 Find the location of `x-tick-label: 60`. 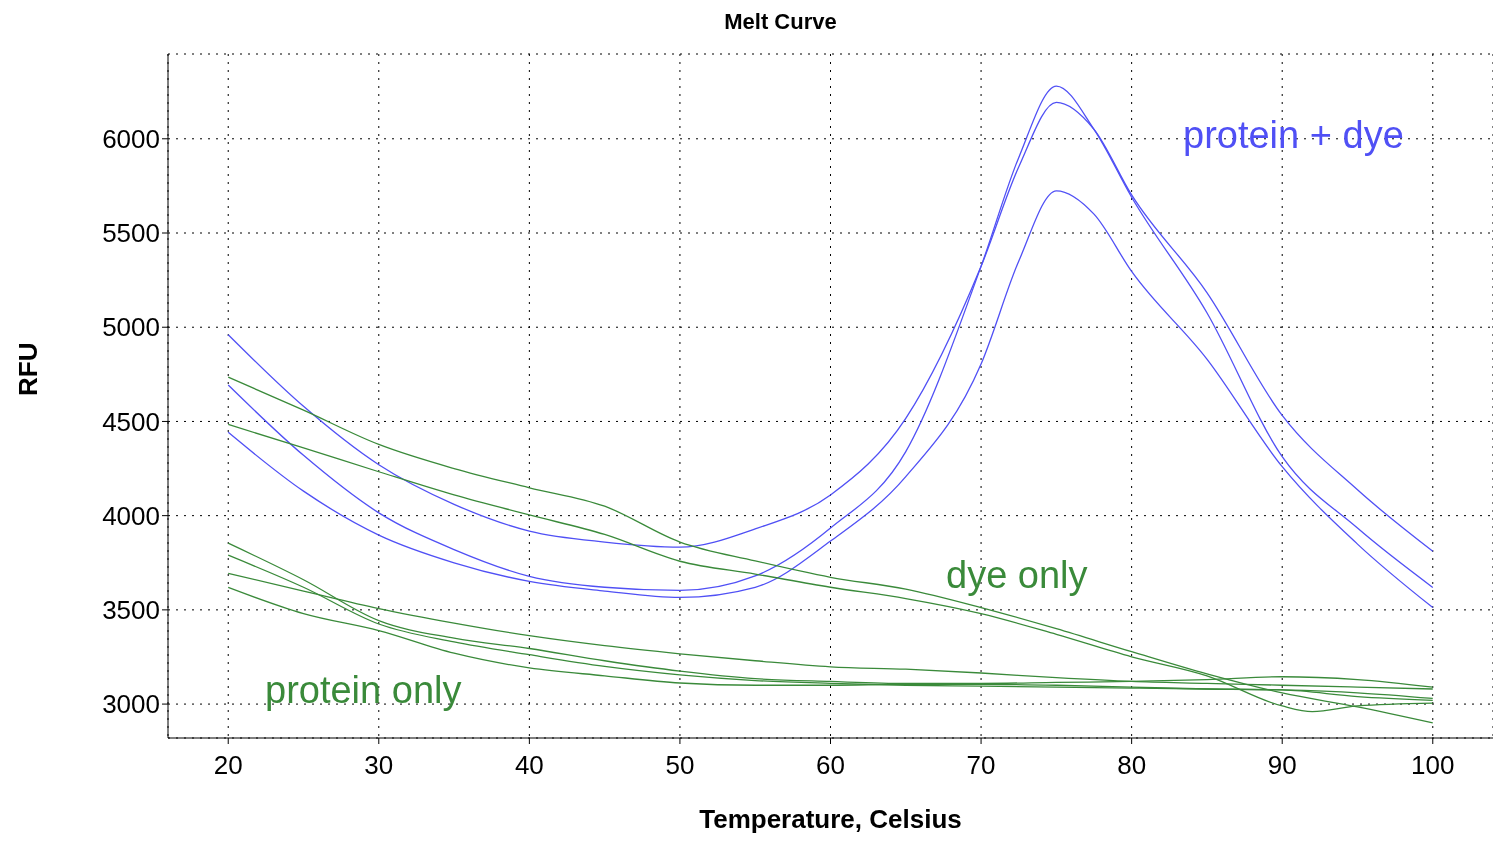

x-tick-label: 60 is located at coordinates (830, 765).